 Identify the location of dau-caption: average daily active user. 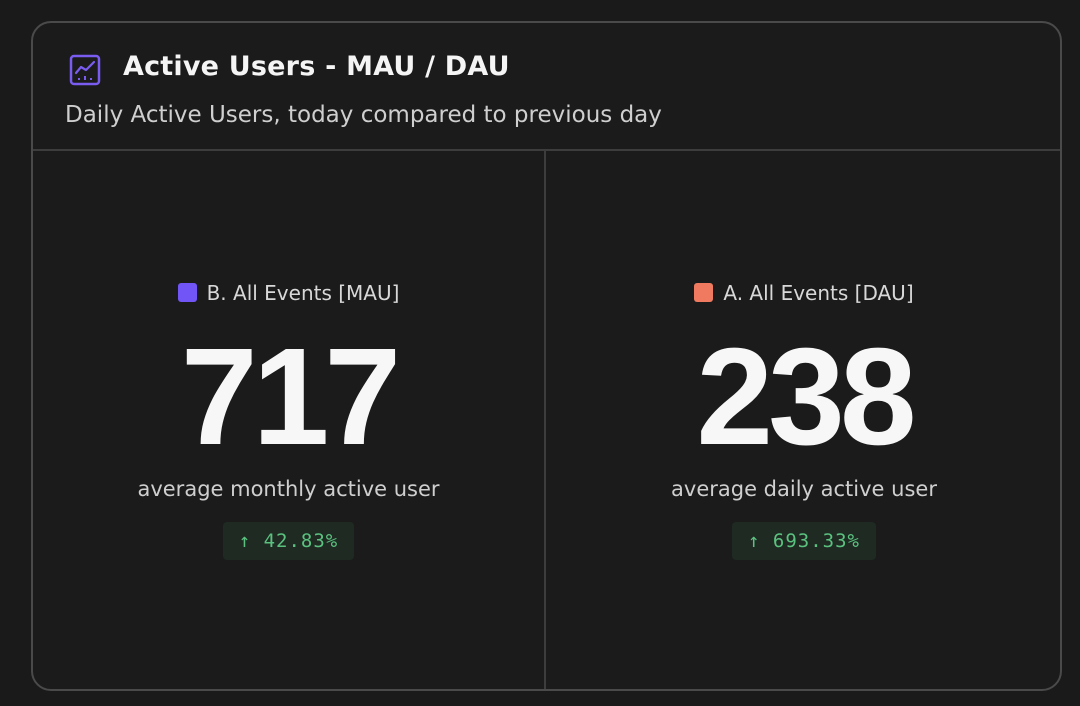
(804, 489).